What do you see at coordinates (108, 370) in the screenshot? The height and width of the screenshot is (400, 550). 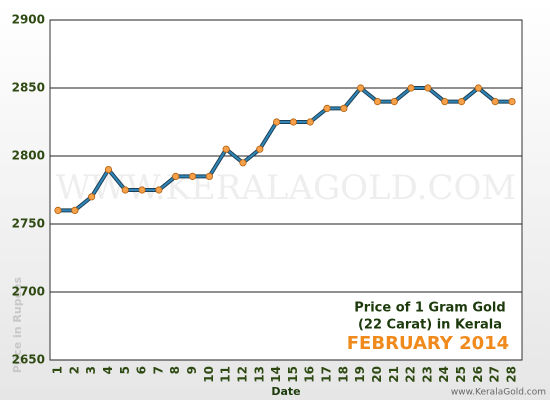 I see `x-tick-label: 4` at bounding box center [108, 370].